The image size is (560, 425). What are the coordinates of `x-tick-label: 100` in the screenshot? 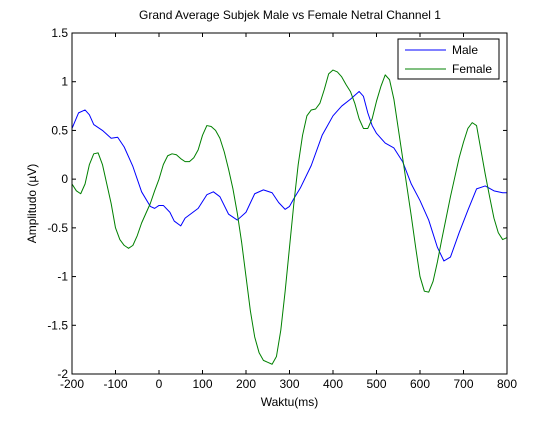 It's located at (202, 384).